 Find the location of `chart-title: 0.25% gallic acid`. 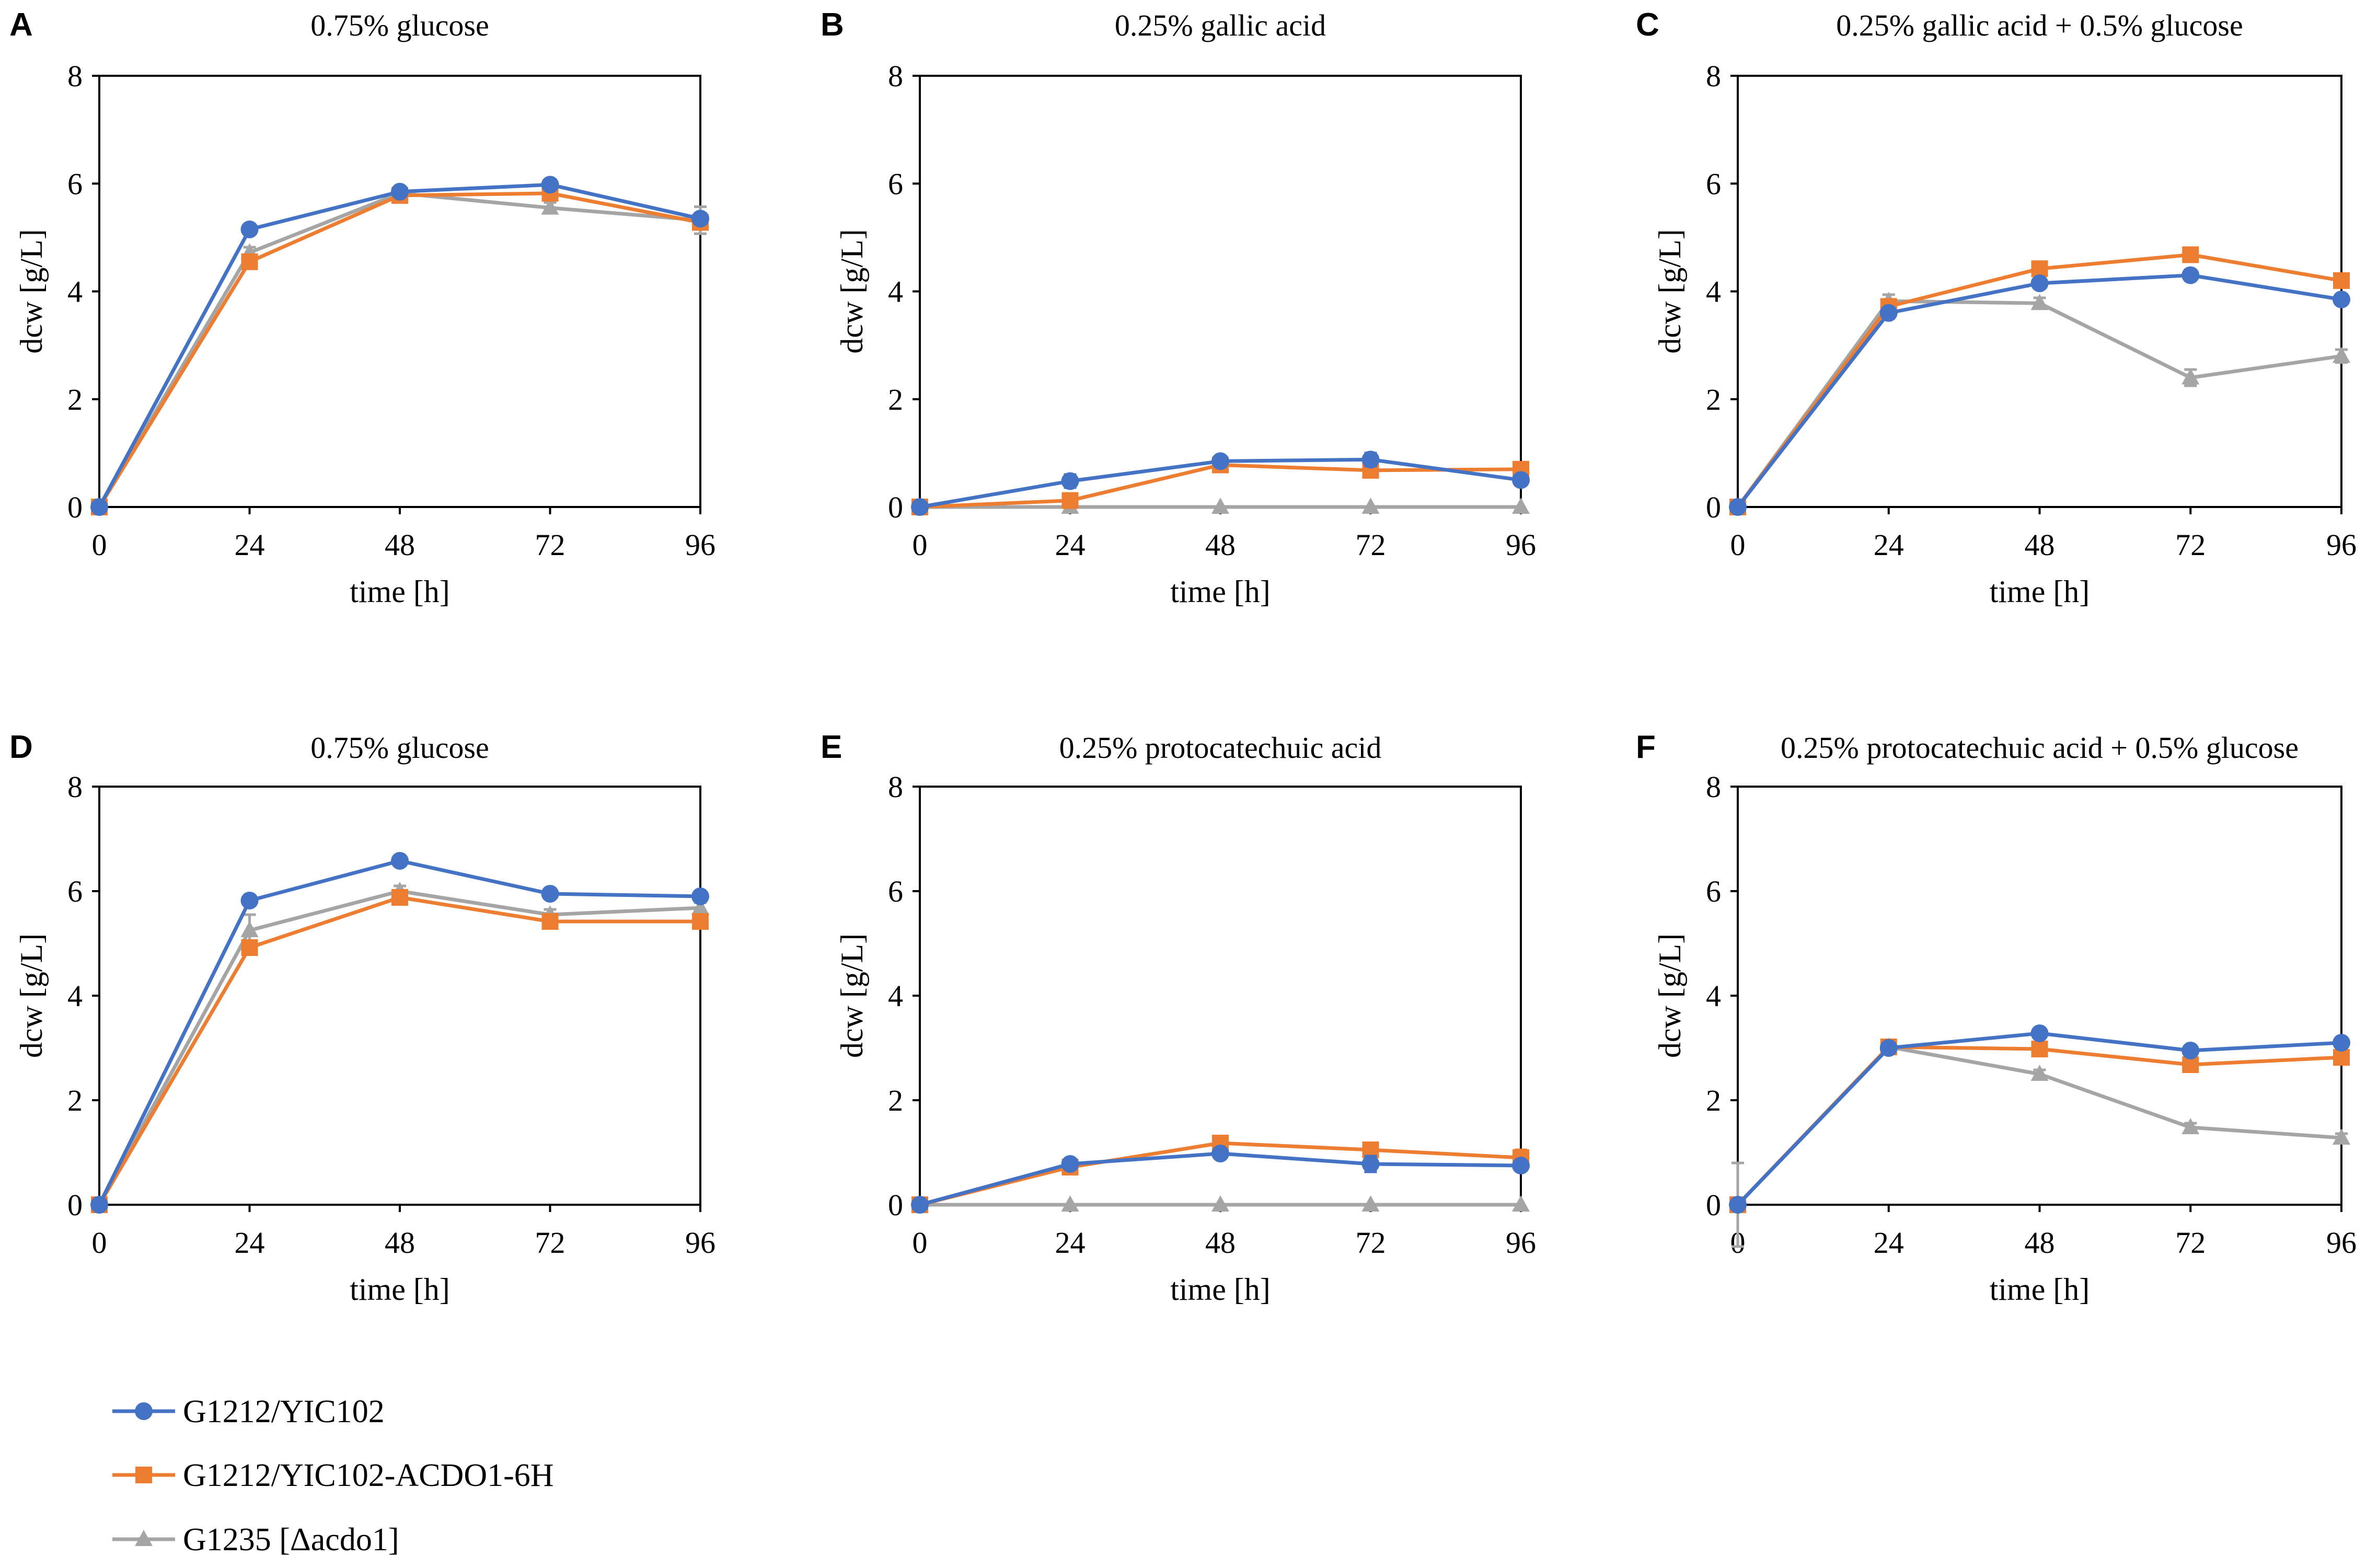

chart-title: 0.25% gallic acid is located at coordinates (1220, 25).